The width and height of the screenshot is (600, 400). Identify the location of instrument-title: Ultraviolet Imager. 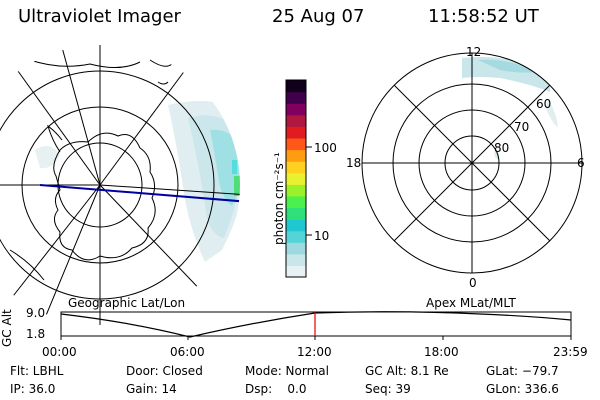
(99, 16).